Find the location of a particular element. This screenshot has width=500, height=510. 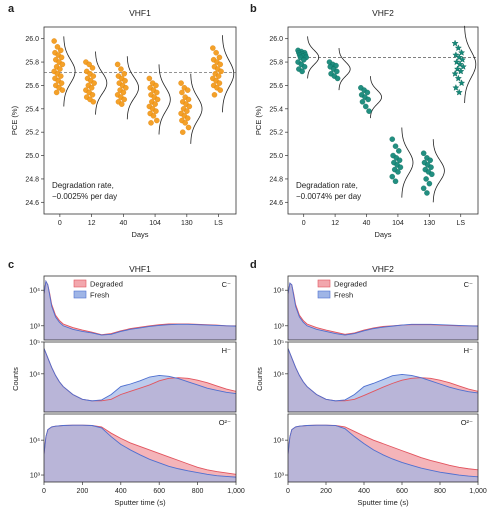

x-axis-label: Sputter time (s) is located at coordinates (140, 502).